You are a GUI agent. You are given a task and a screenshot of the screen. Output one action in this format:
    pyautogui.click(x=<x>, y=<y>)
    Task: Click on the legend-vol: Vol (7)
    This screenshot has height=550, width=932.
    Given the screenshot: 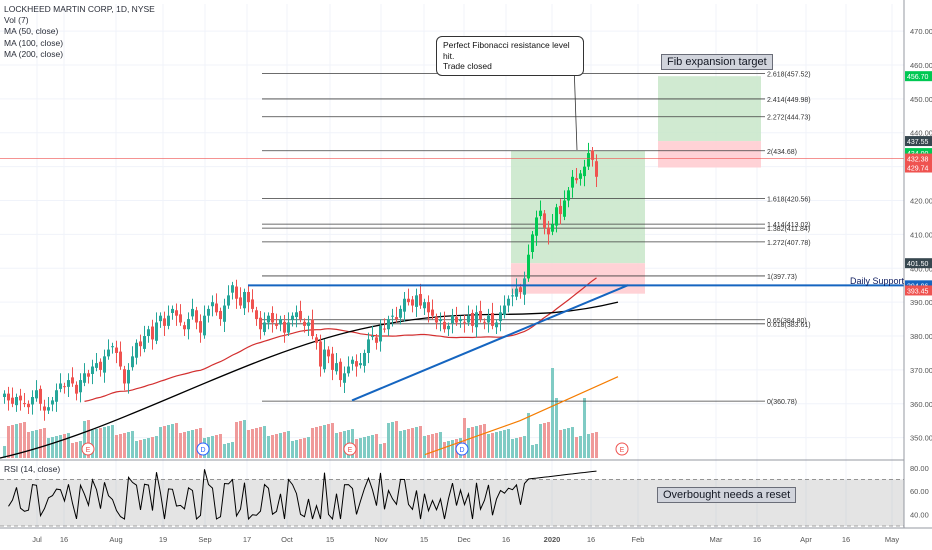 What is the action you would take?
    pyautogui.click(x=16, y=20)
    